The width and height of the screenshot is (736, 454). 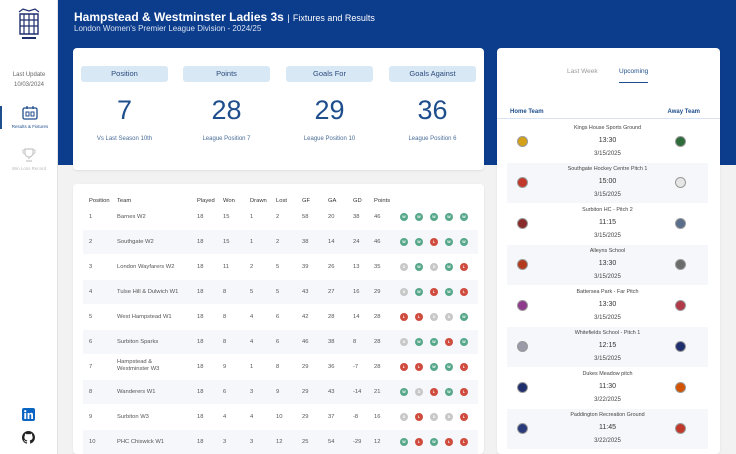 I want to click on cell-drawn: 4, so click(x=252, y=417).